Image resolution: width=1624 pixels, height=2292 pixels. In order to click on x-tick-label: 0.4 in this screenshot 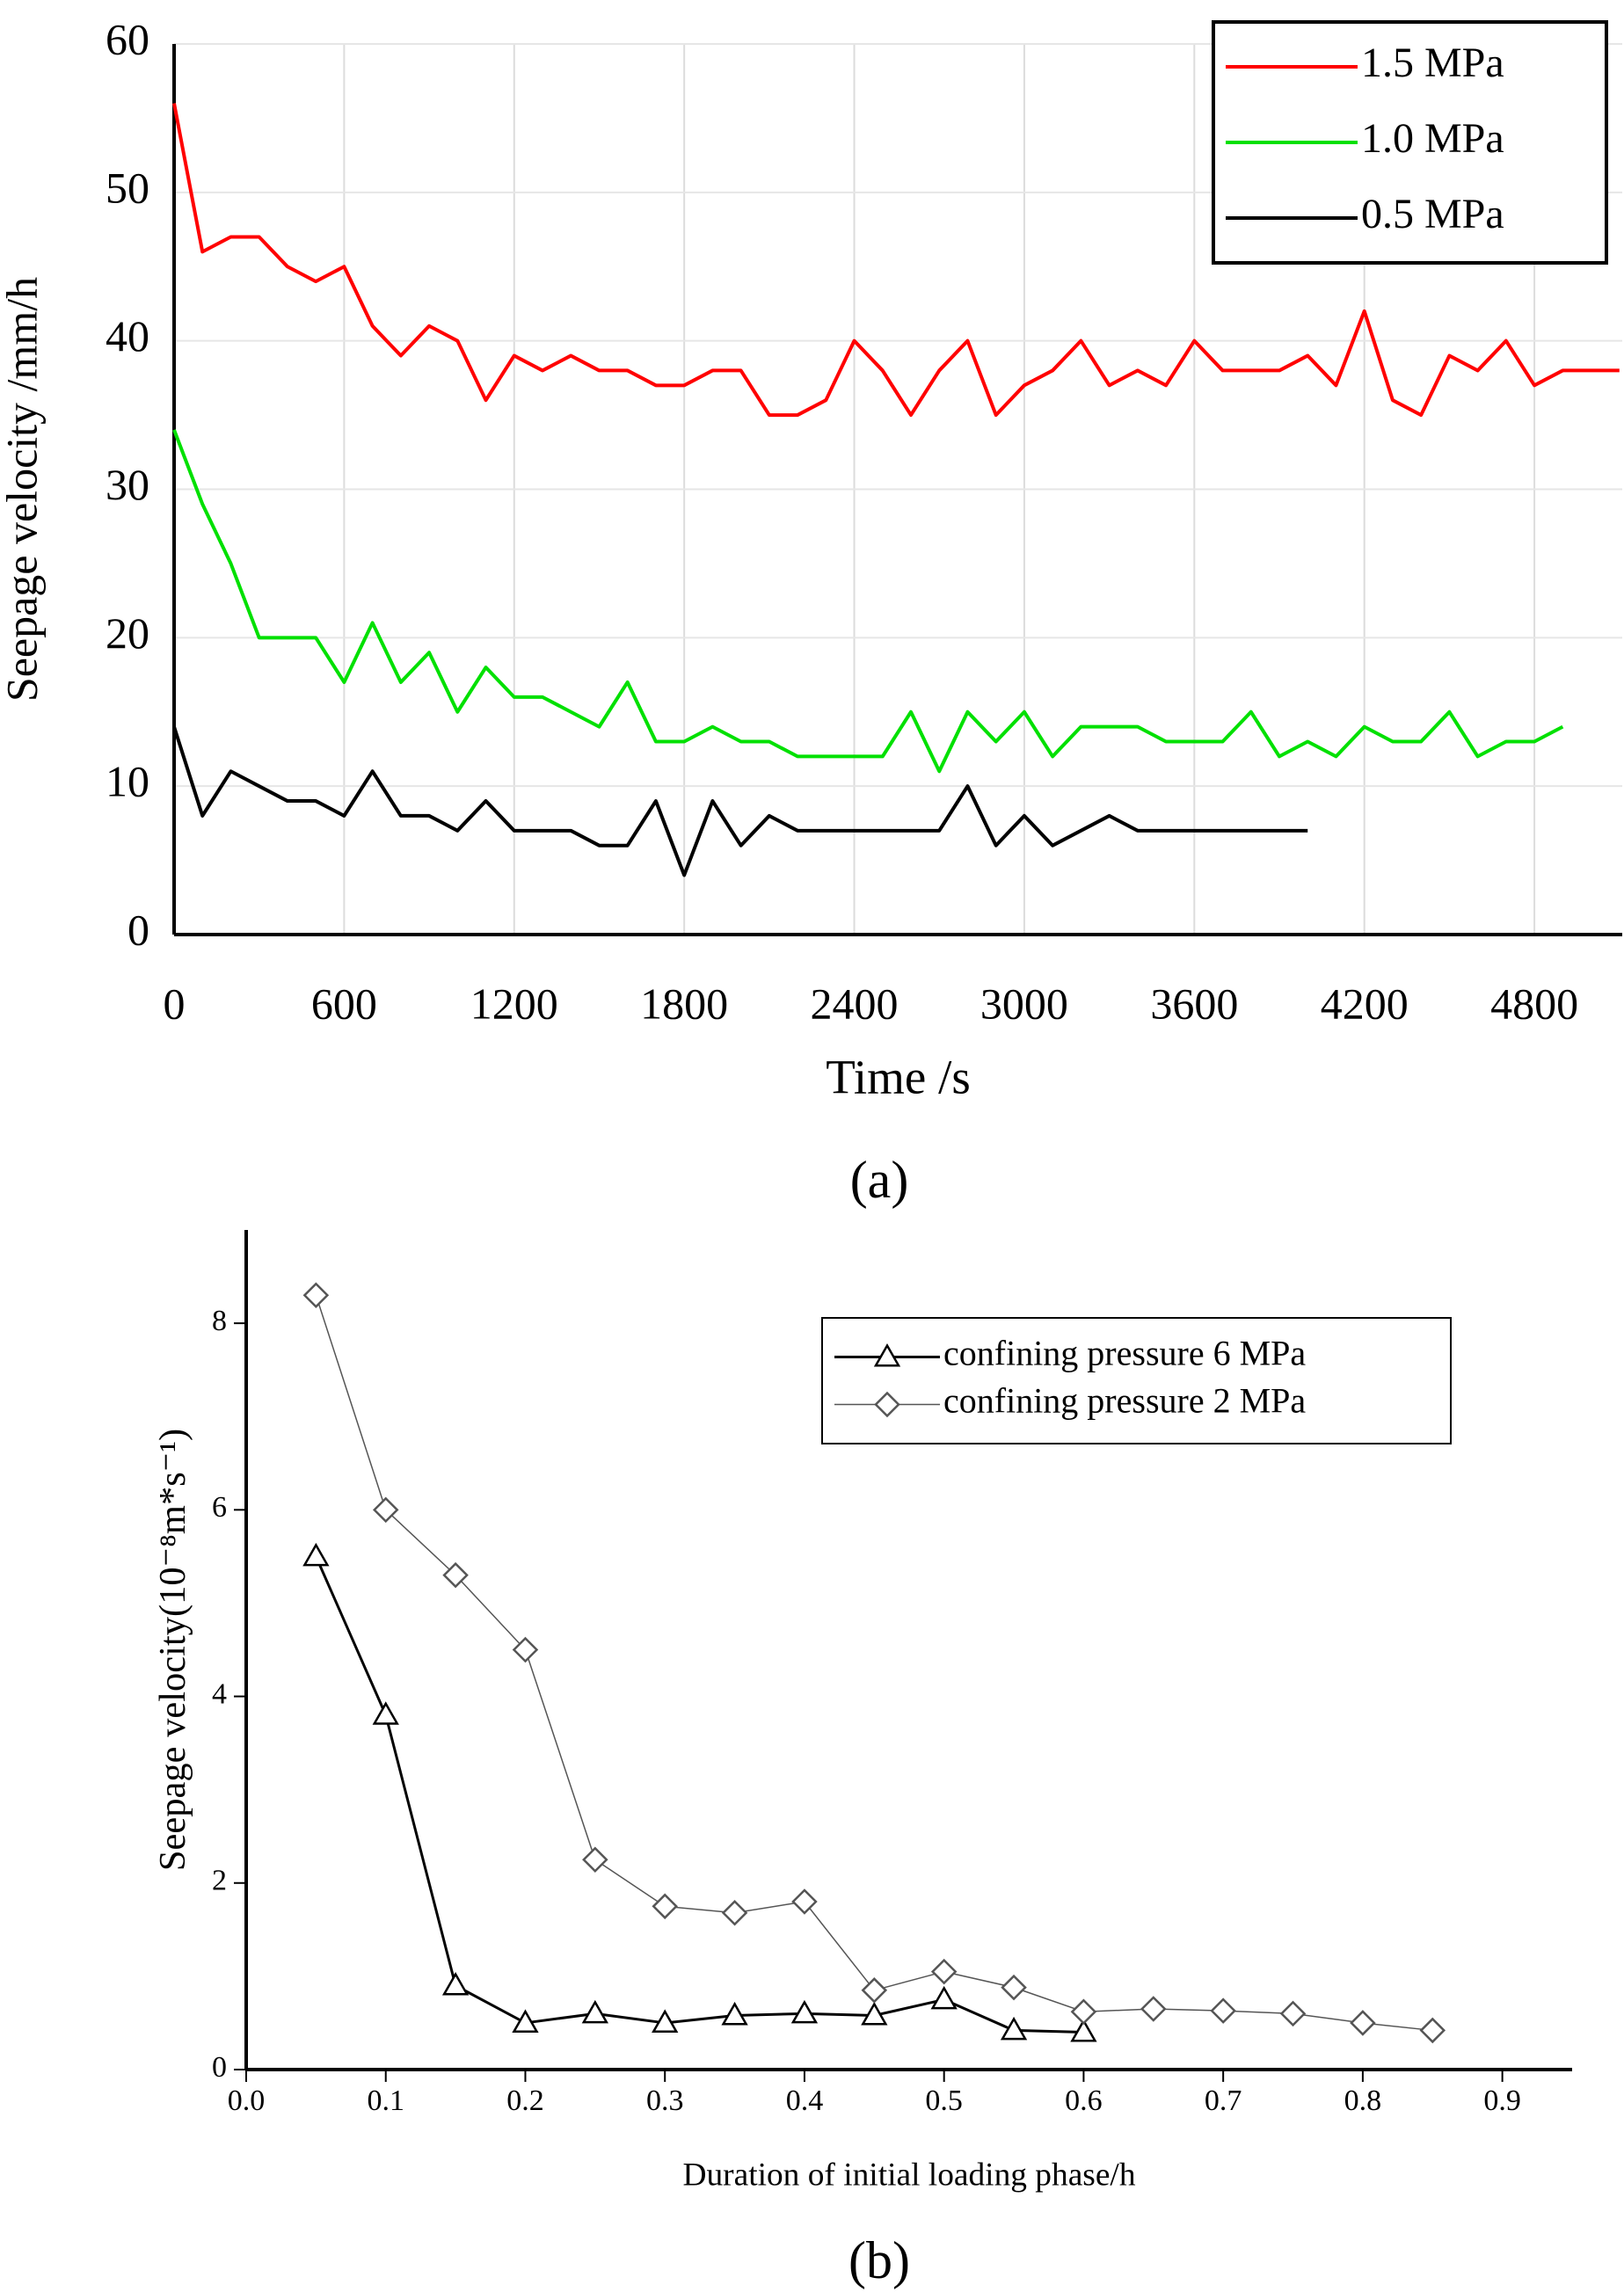, I will do `click(805, 2101)`.